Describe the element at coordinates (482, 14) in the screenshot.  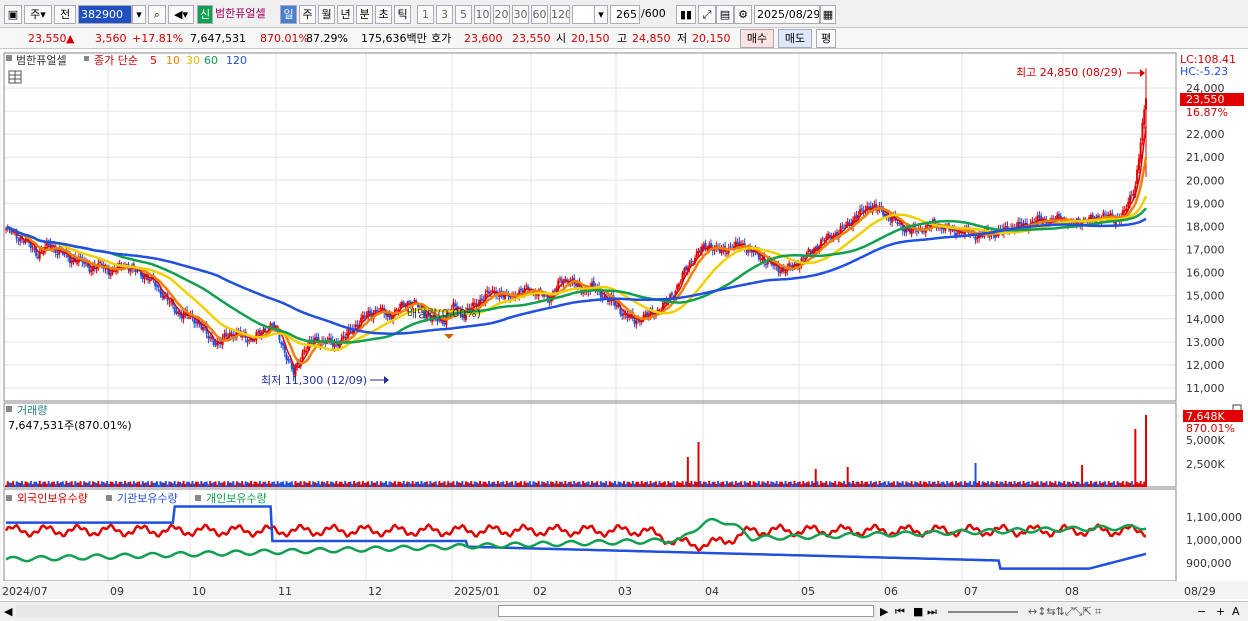
I see `min-10: 10` at that location.